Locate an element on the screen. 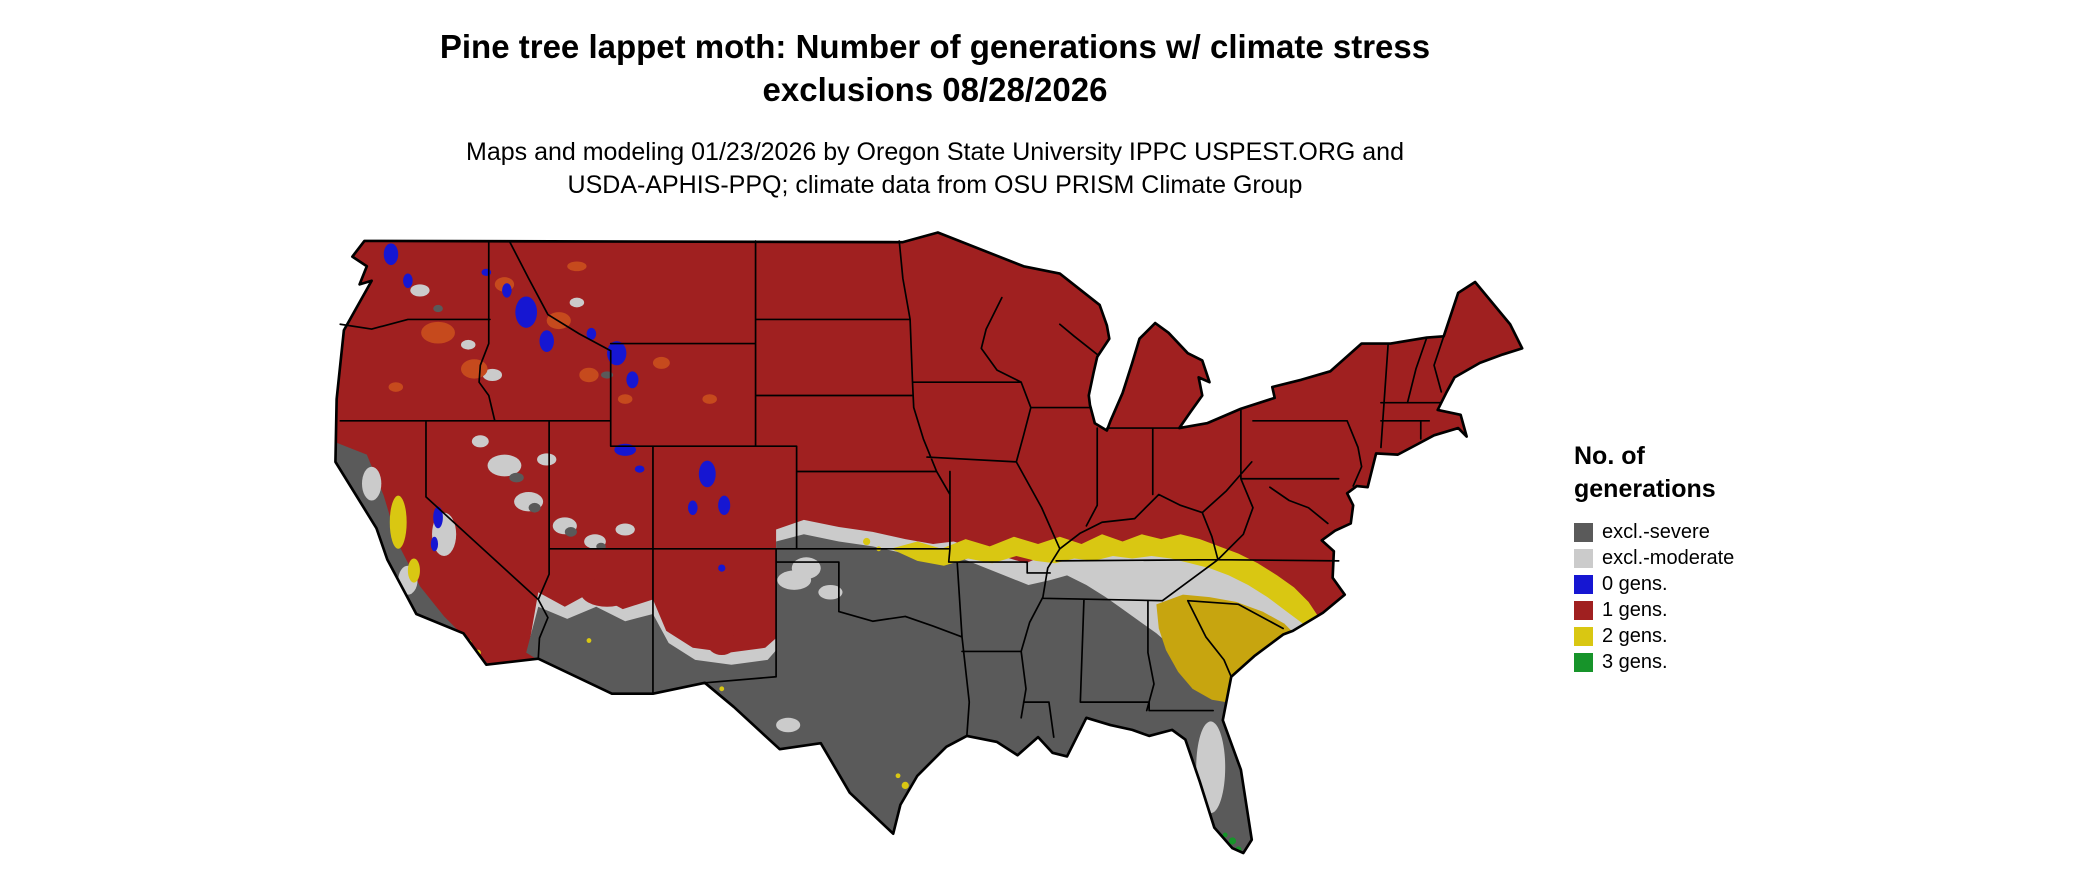  legend-item: 3 gens. is located at coordinates (1674, 662).